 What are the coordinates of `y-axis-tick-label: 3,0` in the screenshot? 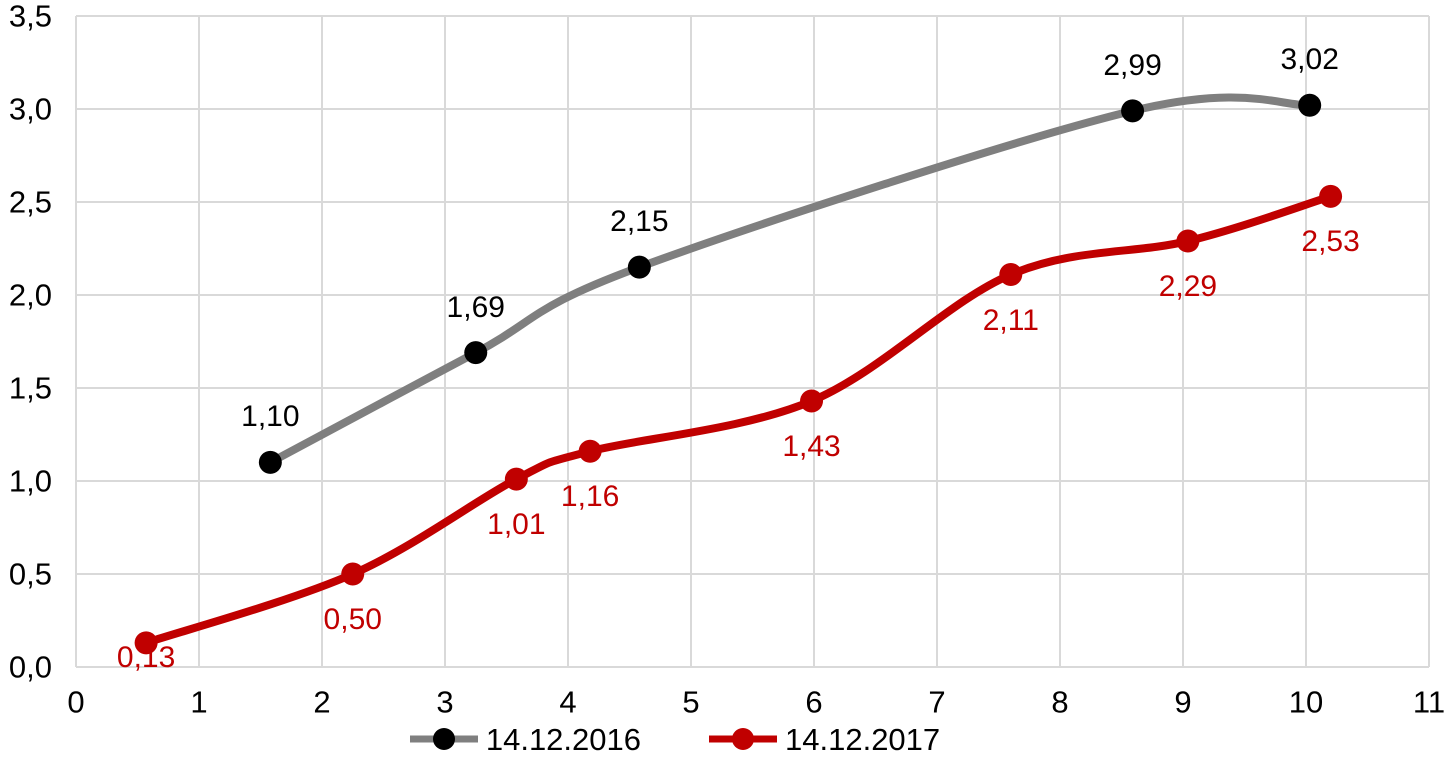 It's located at (30, 109).